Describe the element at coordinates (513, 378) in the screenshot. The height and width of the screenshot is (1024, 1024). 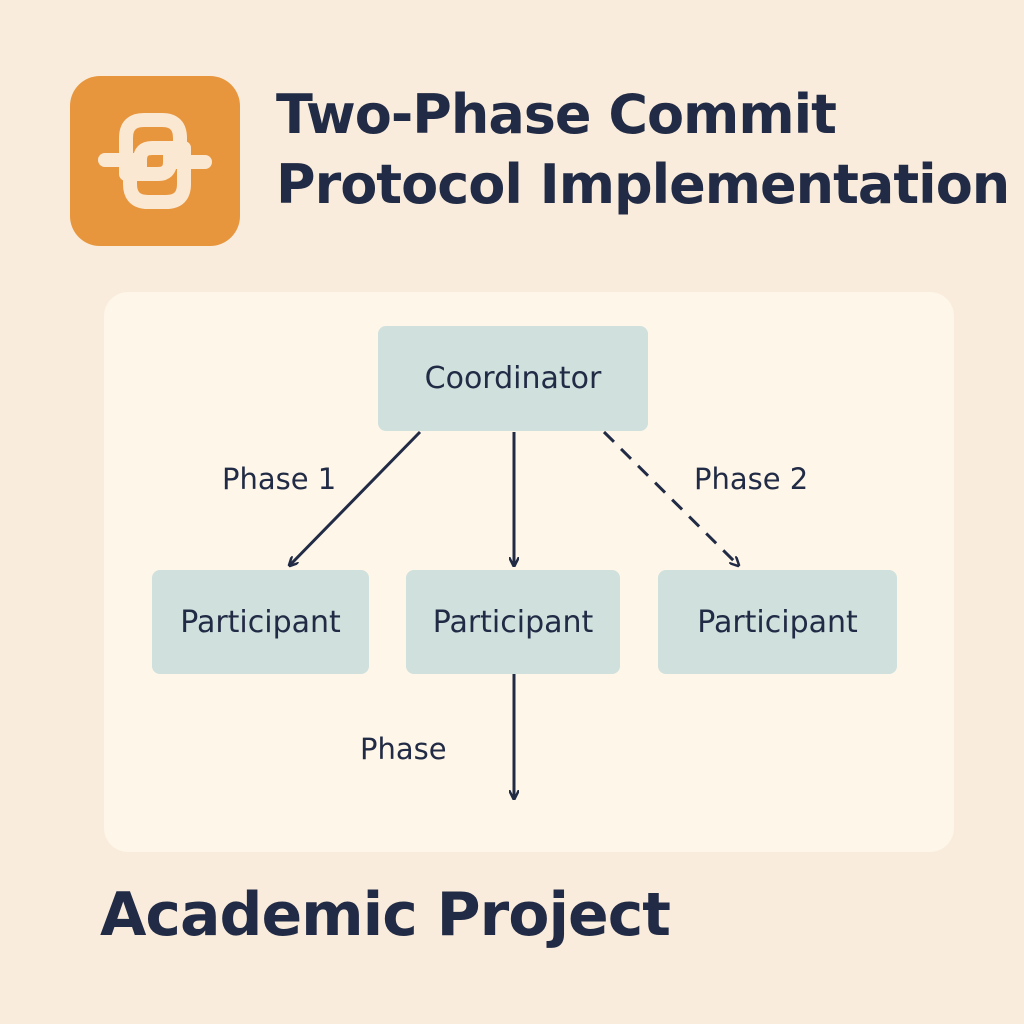
I see `coordinator-node: Coordinator` at that location.